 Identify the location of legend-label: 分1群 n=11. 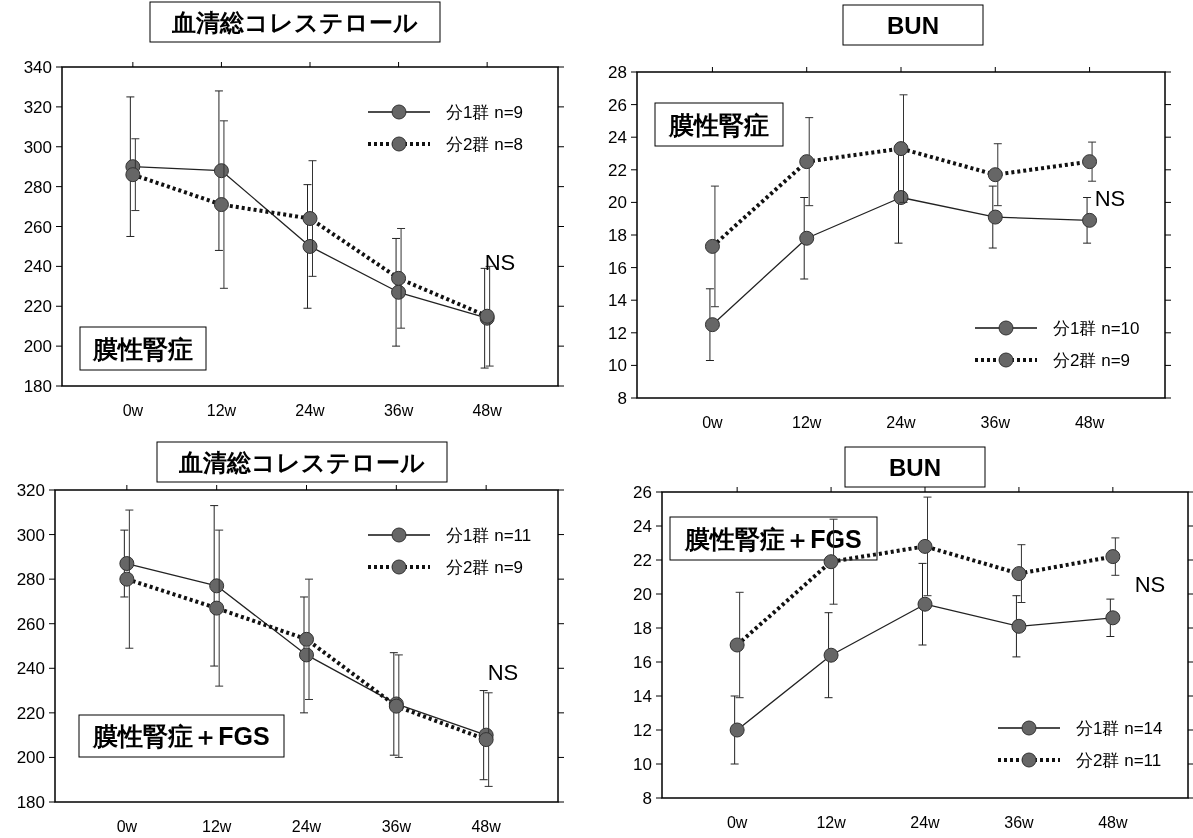
(489, 535).